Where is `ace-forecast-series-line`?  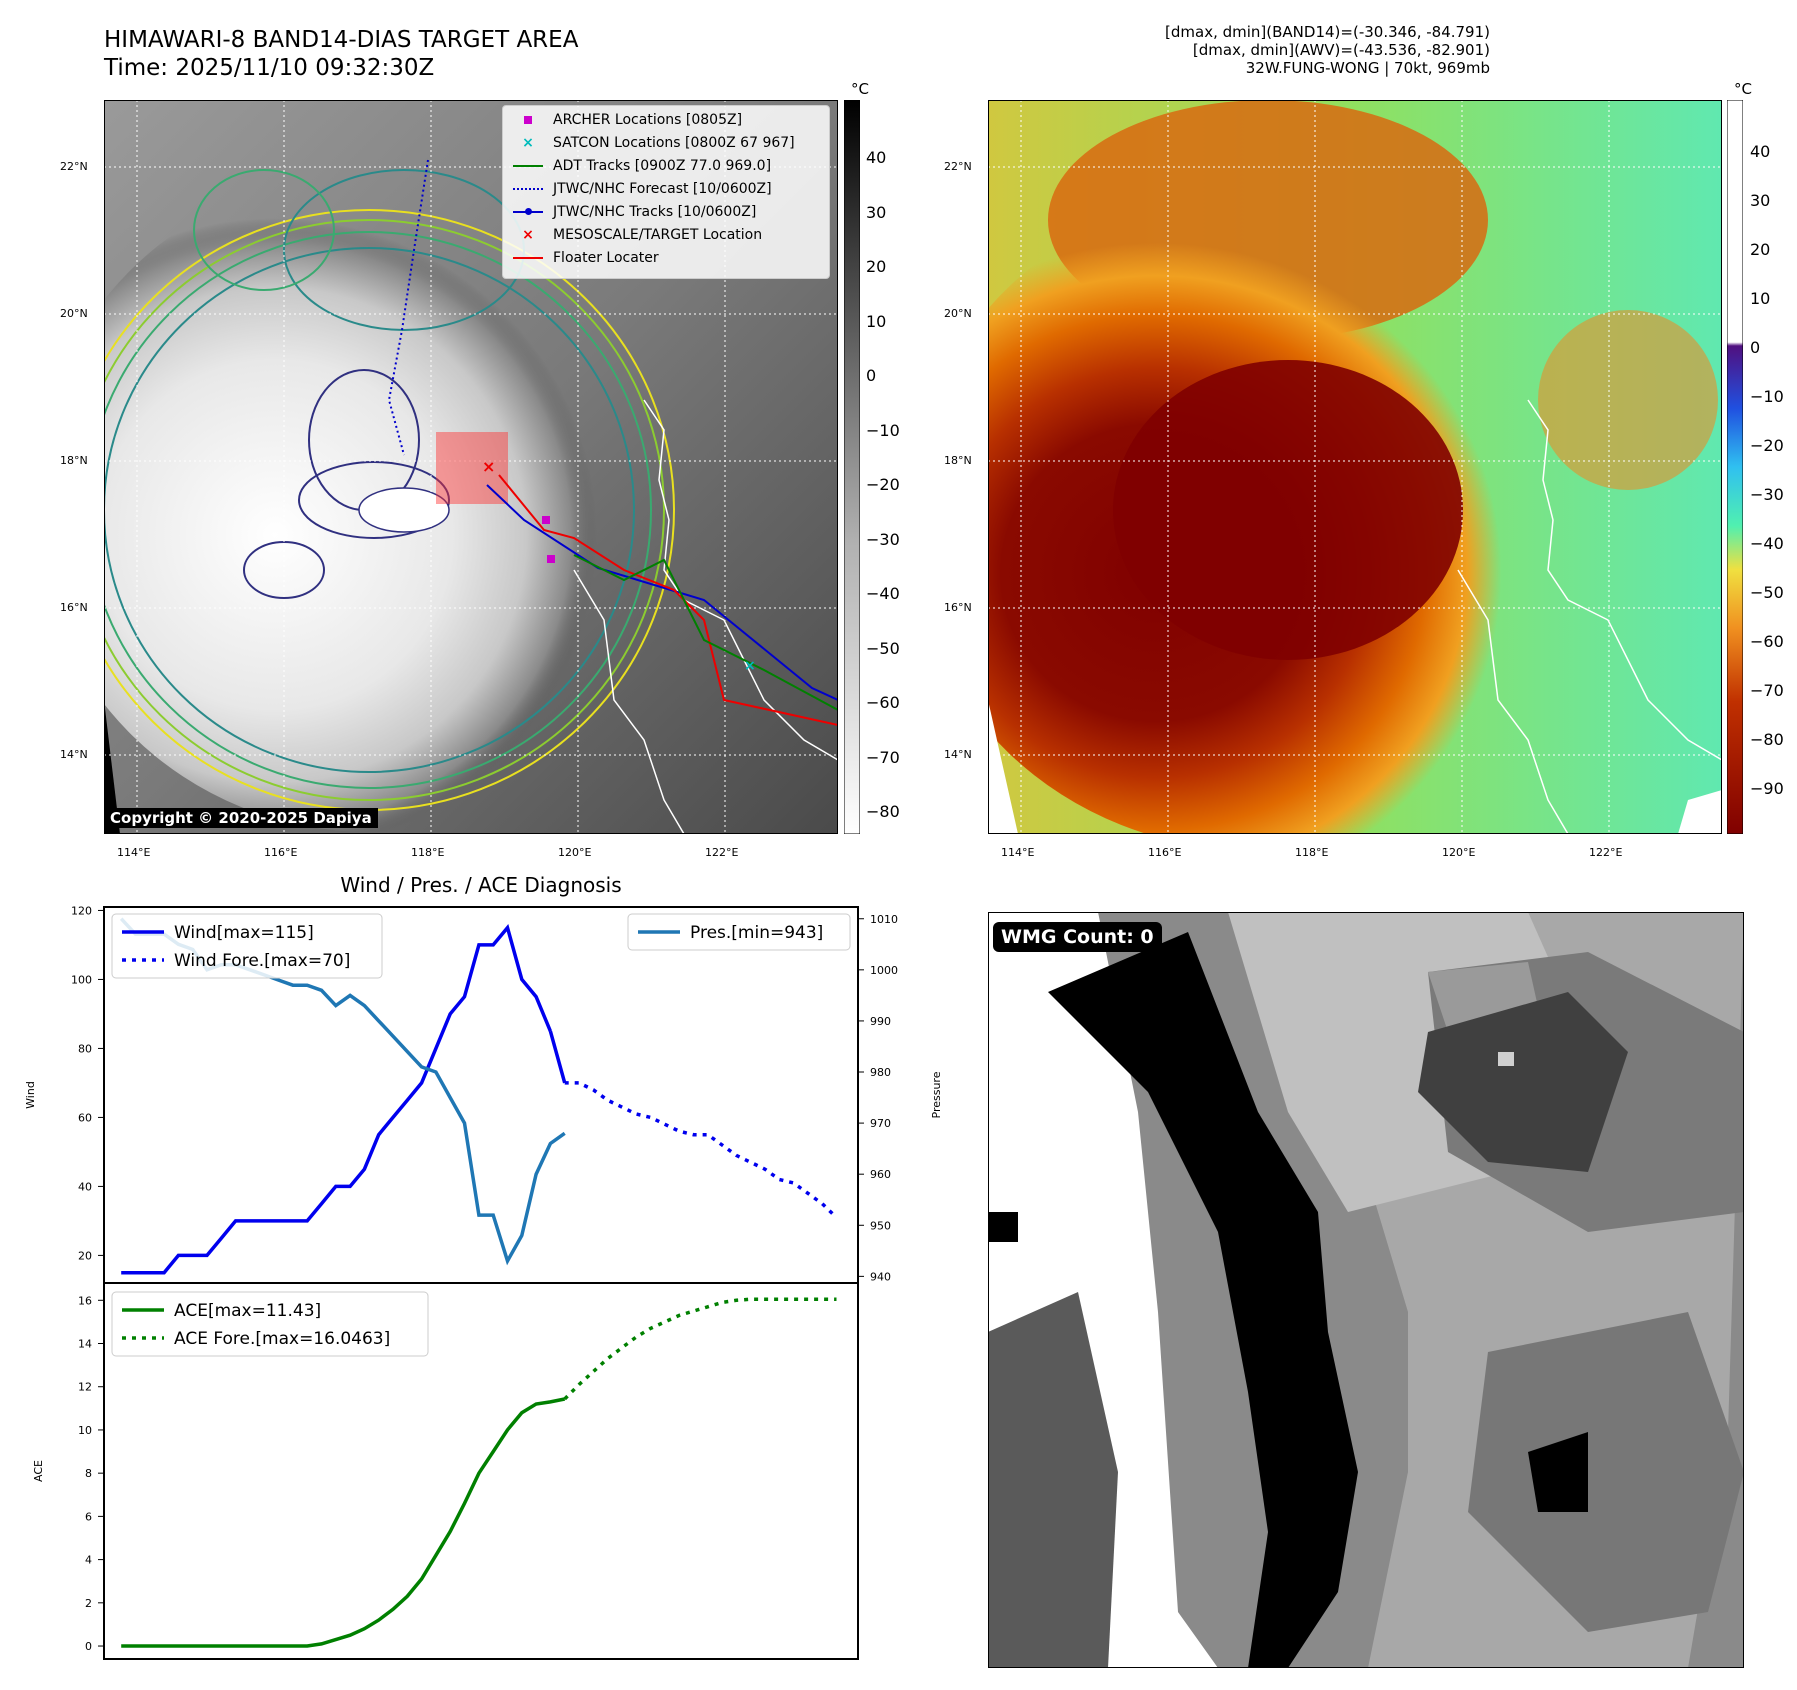
ace-forecast-series-line is located at coordinates (700, 1349).